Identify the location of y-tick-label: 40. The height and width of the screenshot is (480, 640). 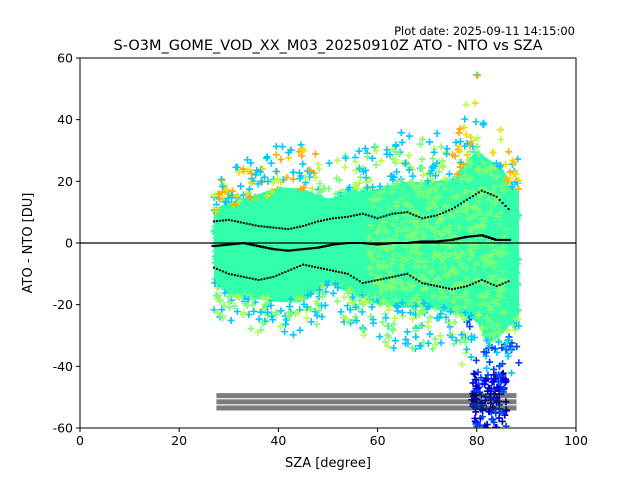
(65, 119).